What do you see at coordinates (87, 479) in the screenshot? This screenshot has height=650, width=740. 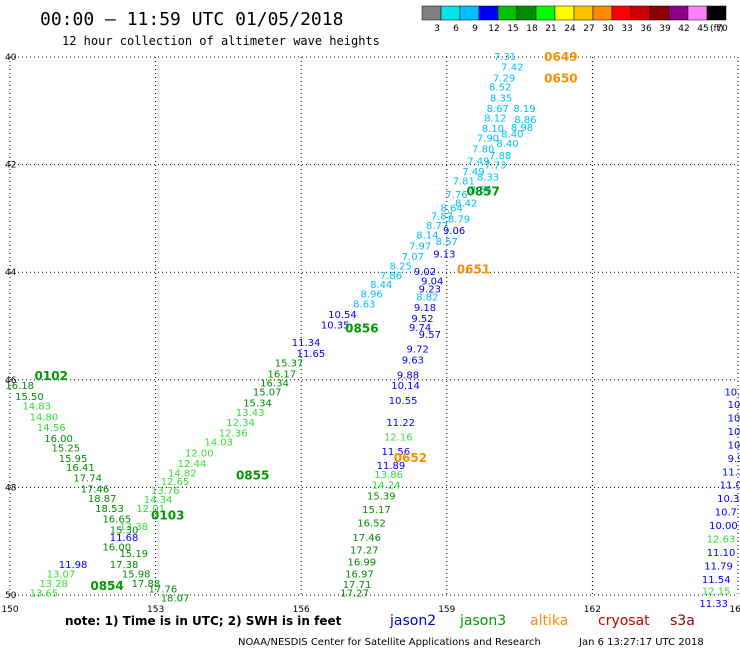 I see `wave-height-label: 17.74` at bounding box center [87, 479].